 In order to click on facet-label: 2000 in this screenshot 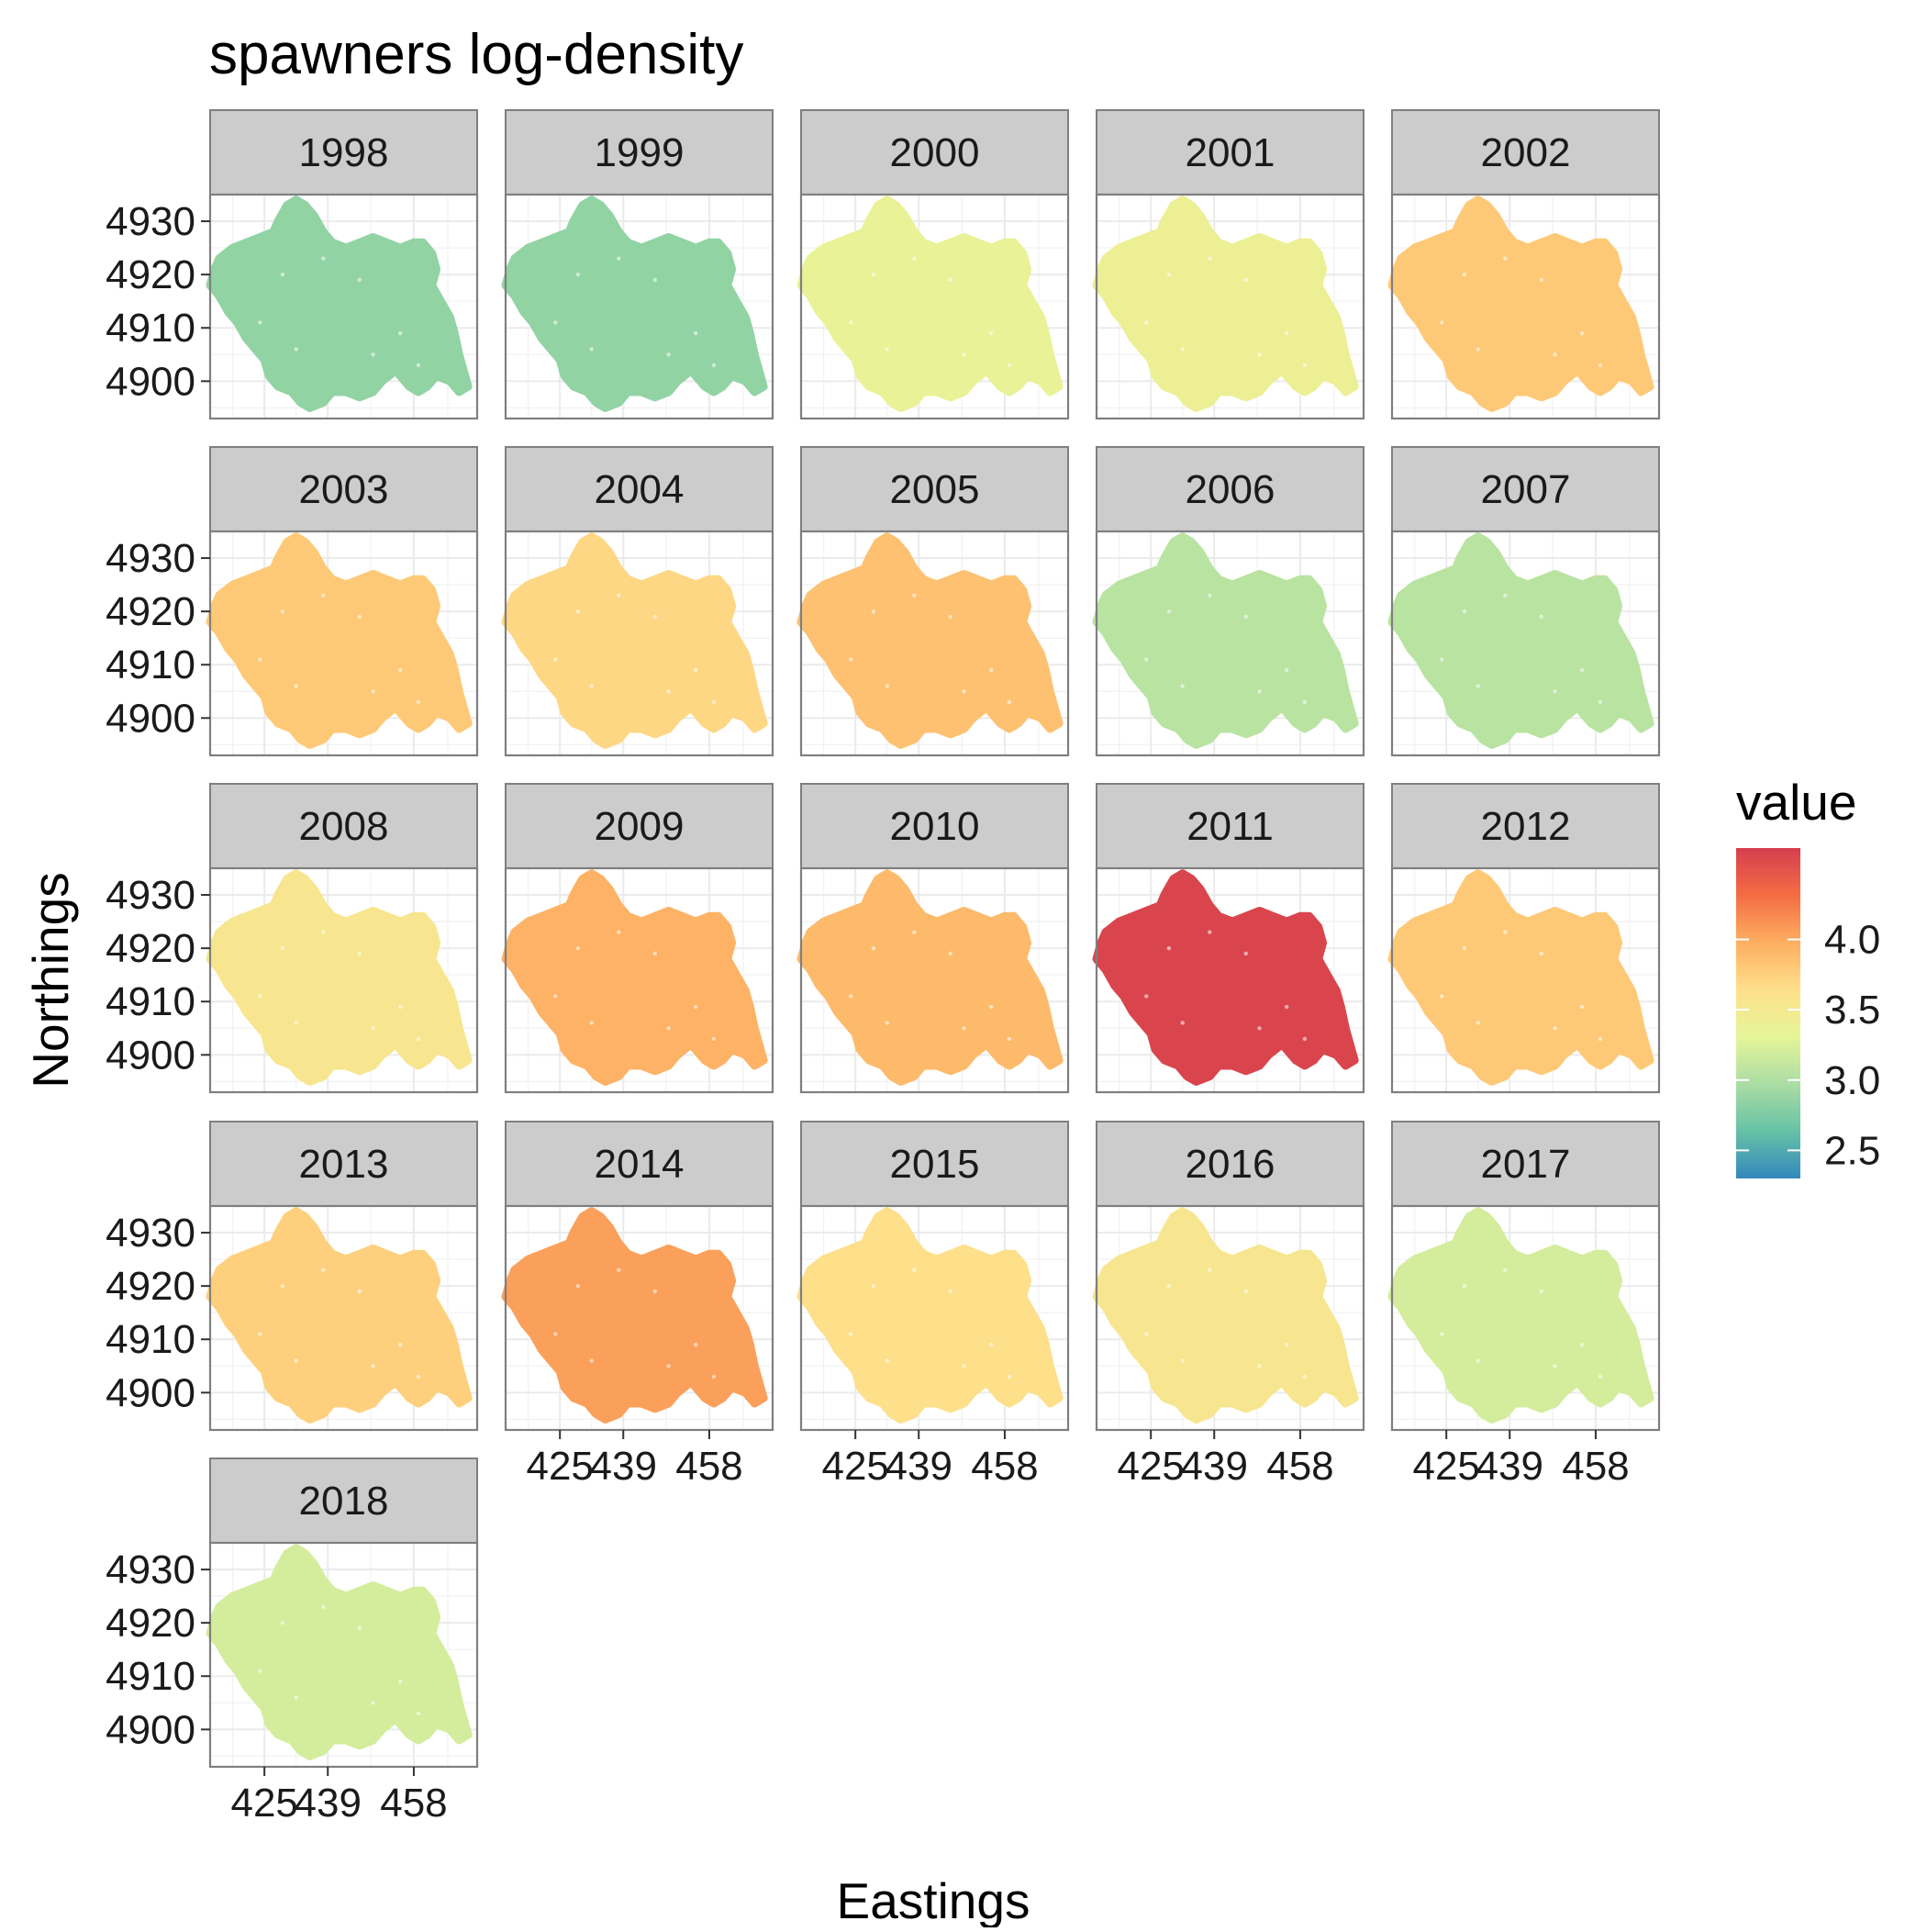, I will do `click(935, 152)`.